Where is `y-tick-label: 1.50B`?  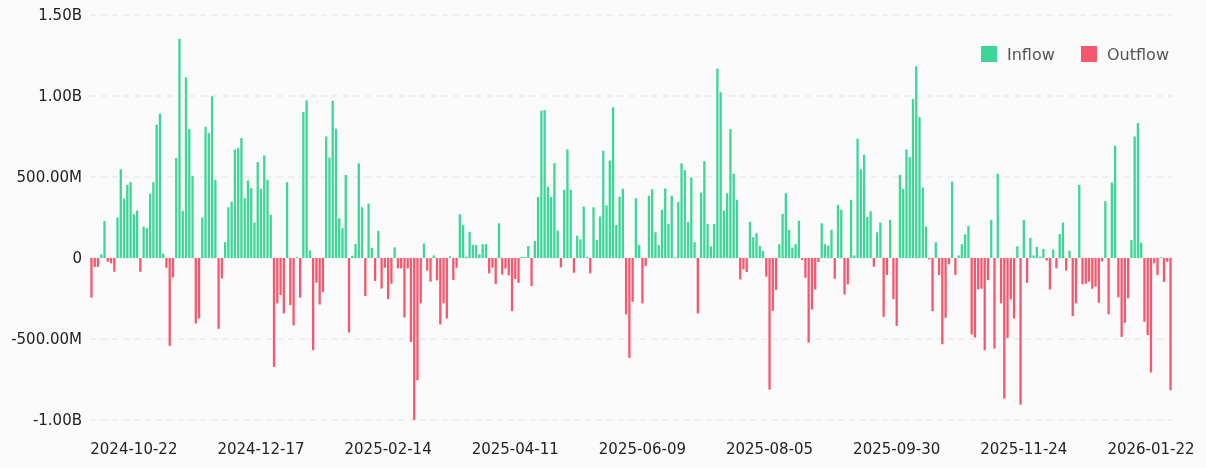
y-tick-label: 1.50B is located at coordinates (60, 15).